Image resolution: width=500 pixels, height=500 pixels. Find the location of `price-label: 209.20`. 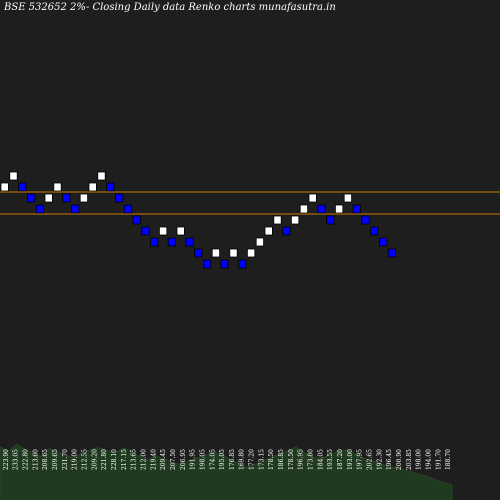

price-label: 209.20 is located at coordinates (94, 459).